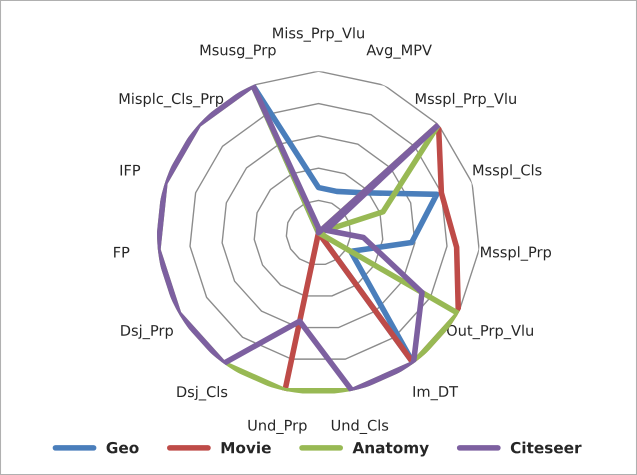  Describe the element at coordinates (516, 253) in the screenshot. I see `spoke-label: Msspl_Prp` at that location.